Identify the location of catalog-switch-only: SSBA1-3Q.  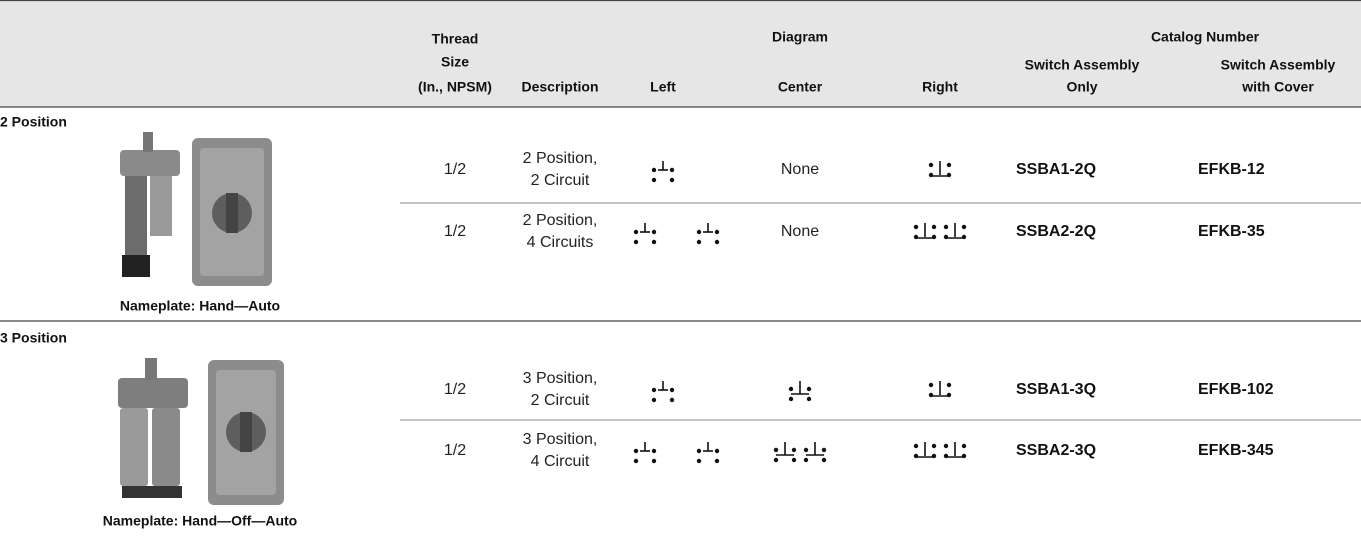
(1056, 389).